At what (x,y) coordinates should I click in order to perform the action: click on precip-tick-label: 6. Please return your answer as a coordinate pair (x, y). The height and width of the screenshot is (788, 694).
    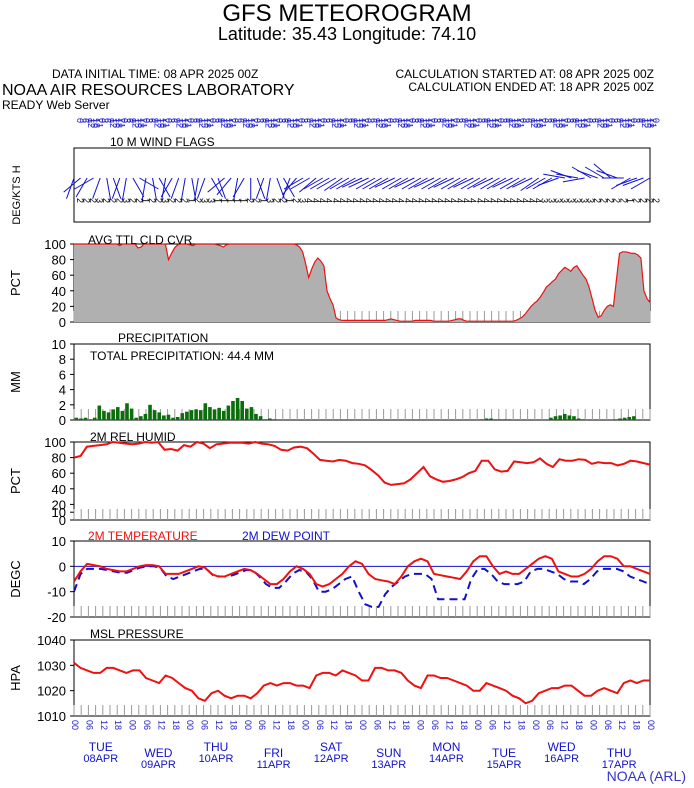
    Looking at the image, I should click on (62, 374).